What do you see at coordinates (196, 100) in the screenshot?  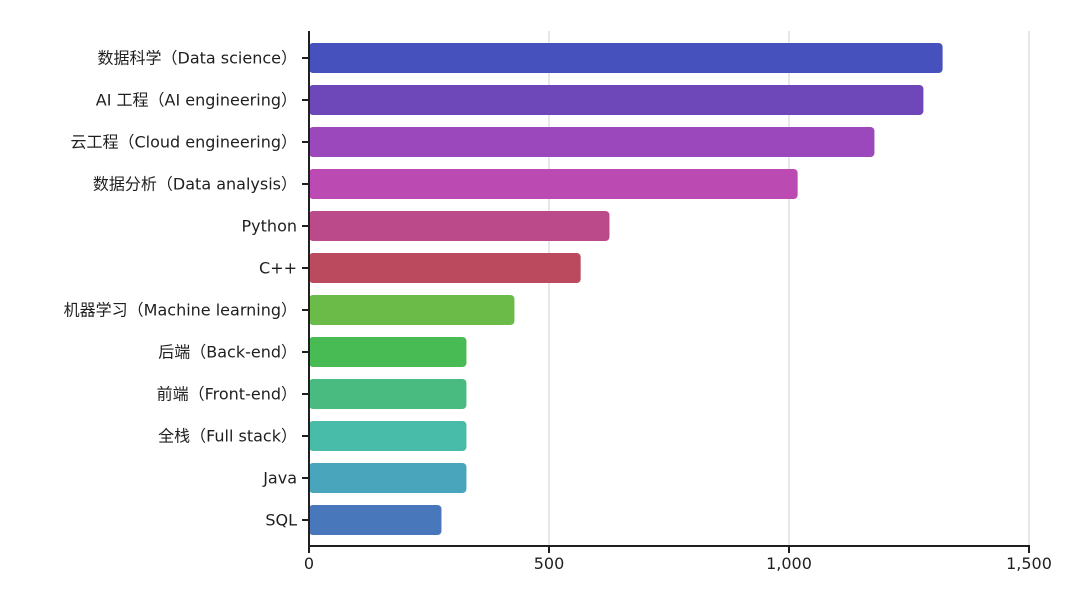 I see `category-label-1: AI 工程（AI engineering）` at bounding box center [196, 100].